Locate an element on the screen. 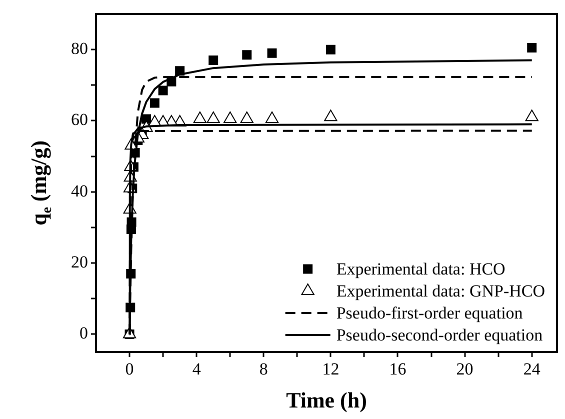 This screenshot has width=565, height=419. legend-label: Experimental data: GNP-HCO is located at coordinates (441, 290).